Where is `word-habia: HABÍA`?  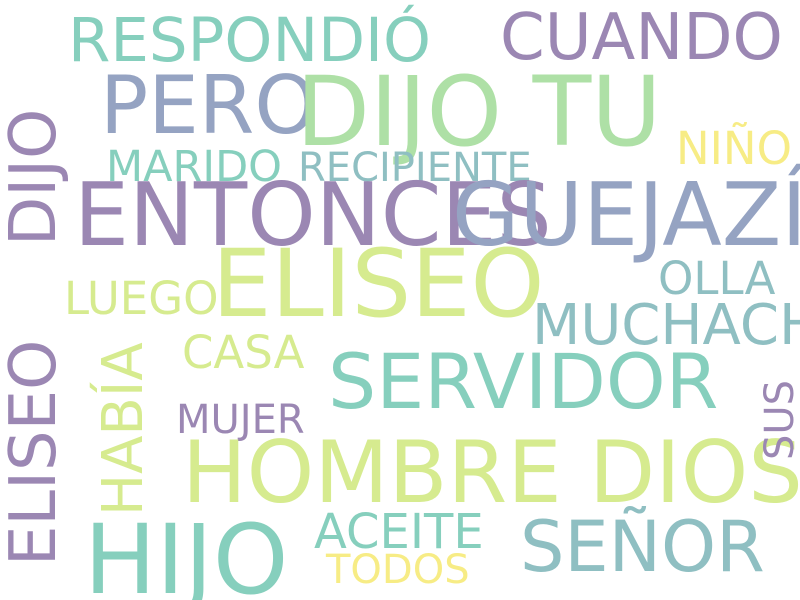 word-habia: HABÍA is located at coordinates (123, 429).